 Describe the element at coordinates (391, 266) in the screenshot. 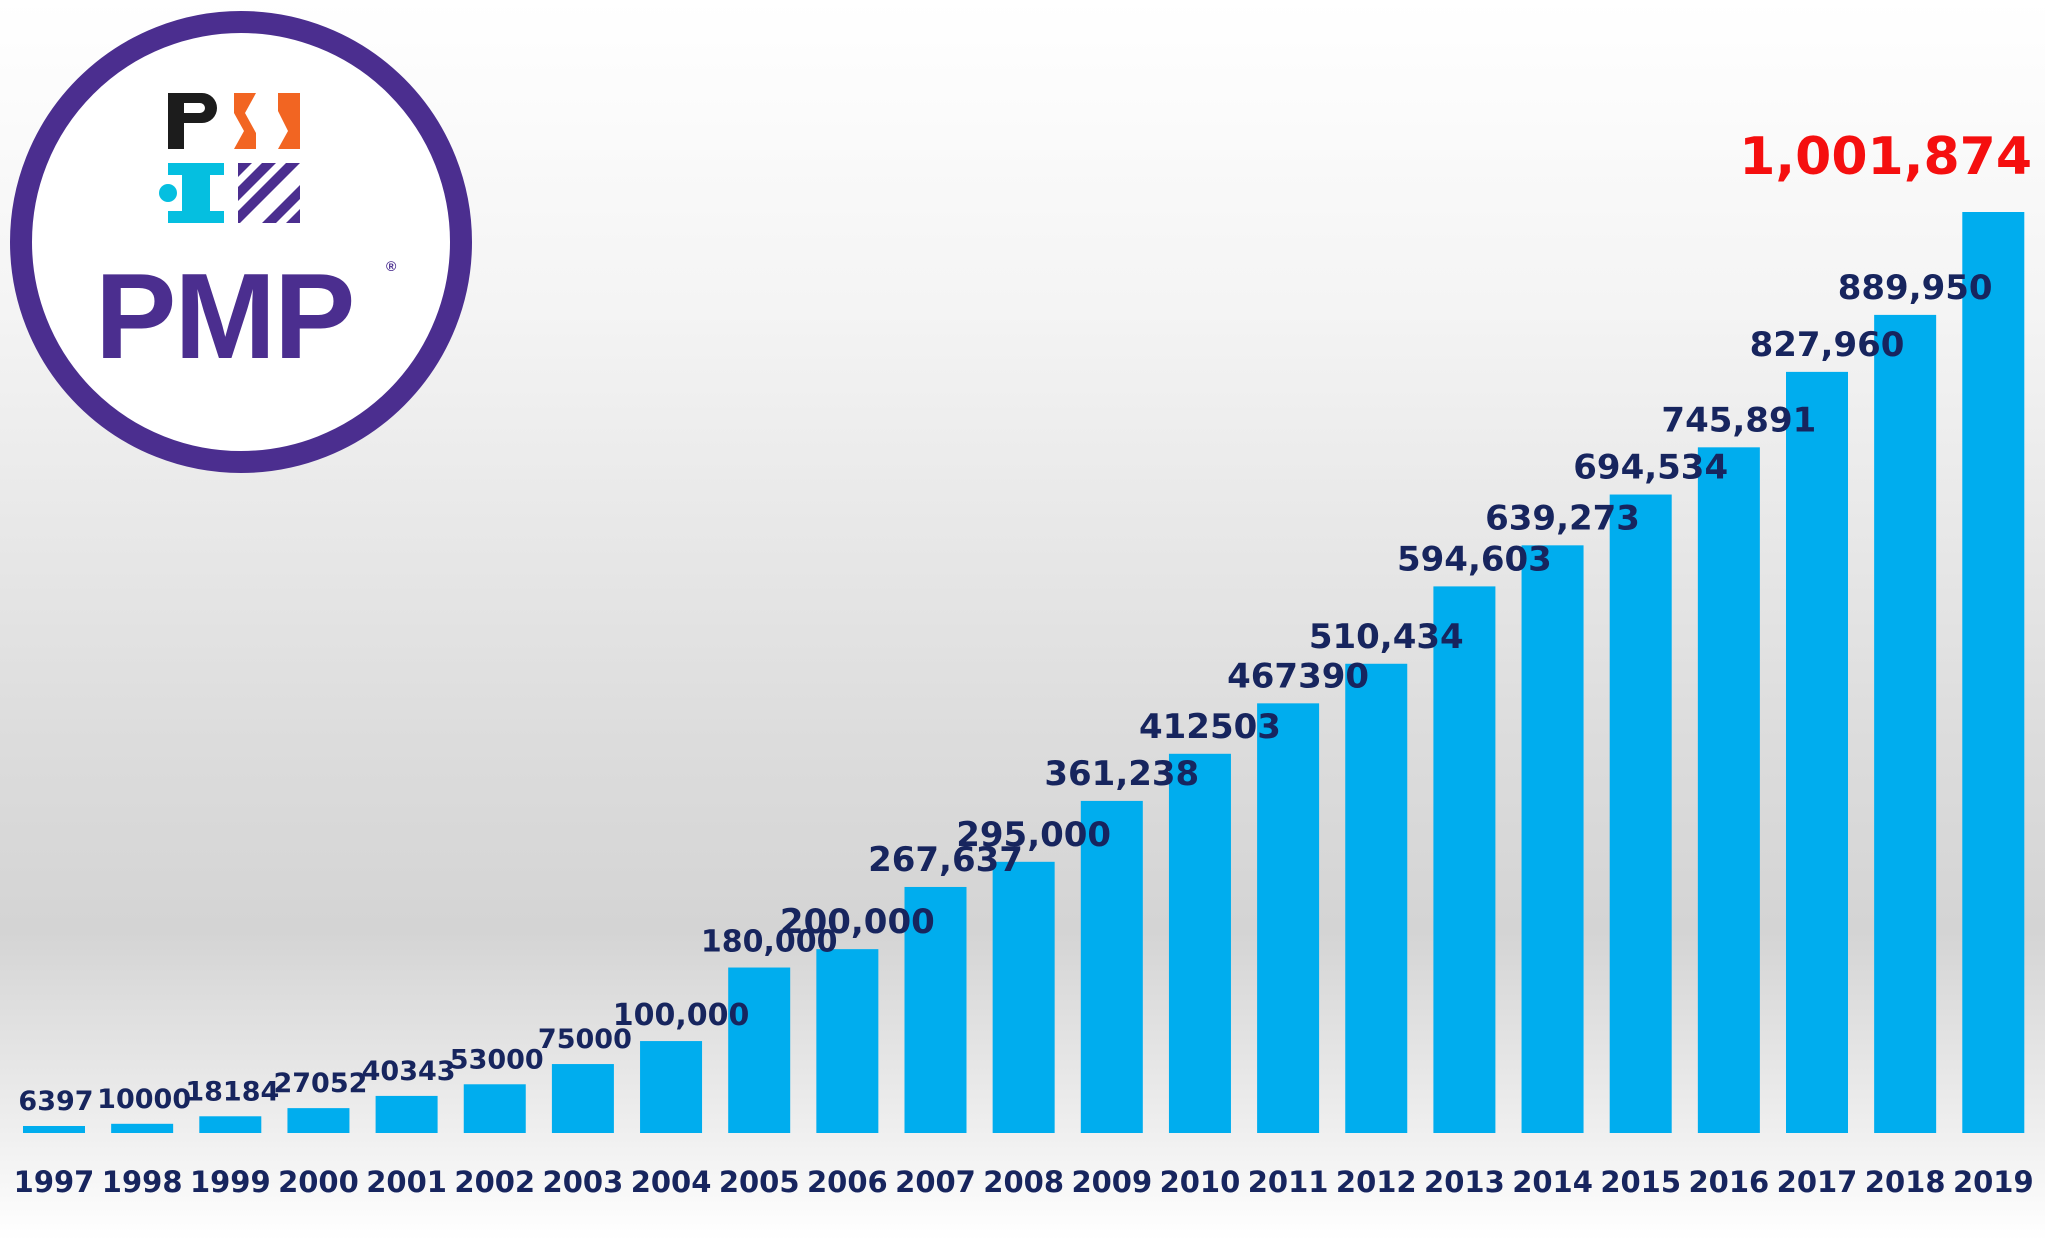

I see `registered-mark: ®` at that location.